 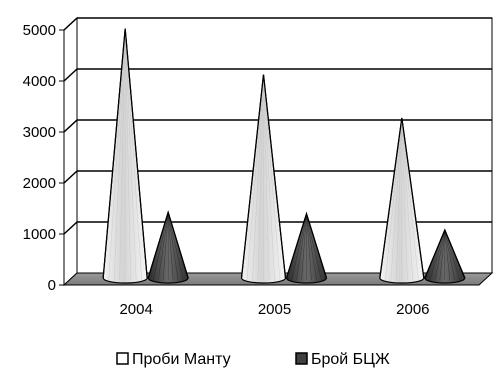 I want to click on y-axis-ticks: 0 1000 2000 3000 4000 5000, so click(x=44, y=158).